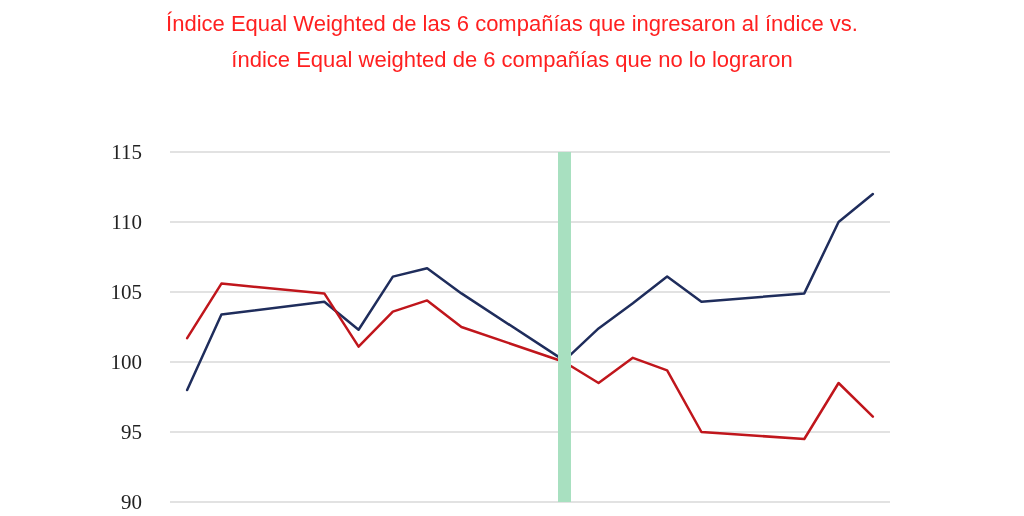 The image size is (1024, 516). I want to click on y-tick-label: 110, so click(126, 222).